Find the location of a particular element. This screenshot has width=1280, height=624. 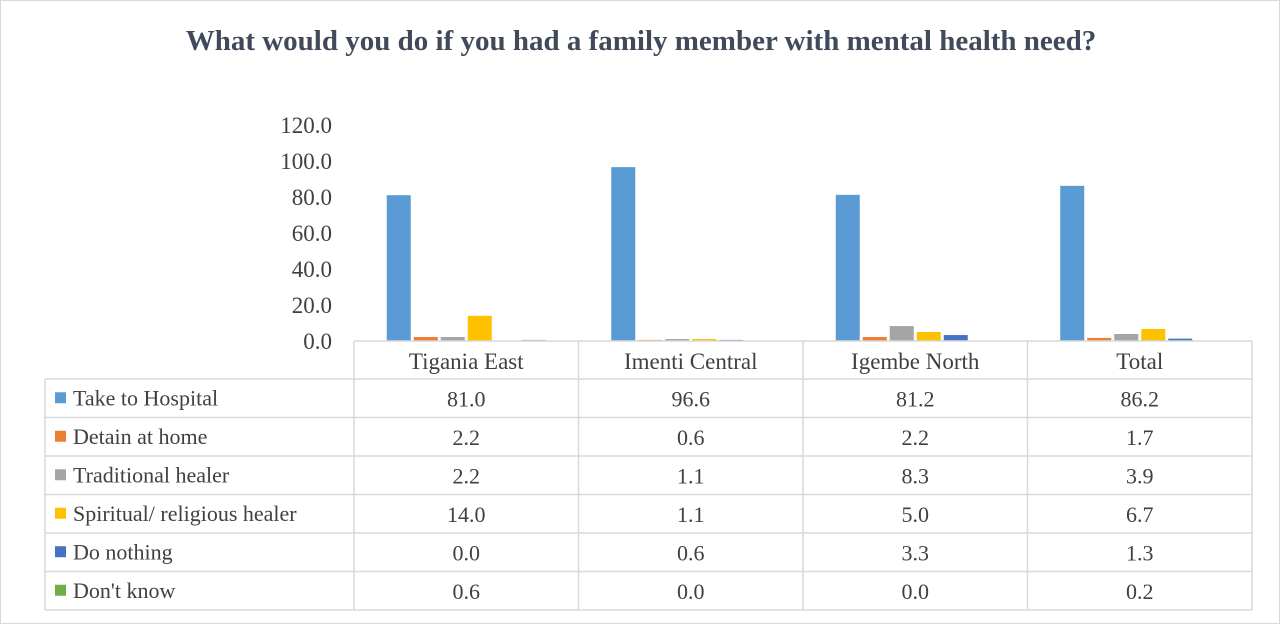

legend-swatch-traditional-healer is located at coordinates (60, 475).